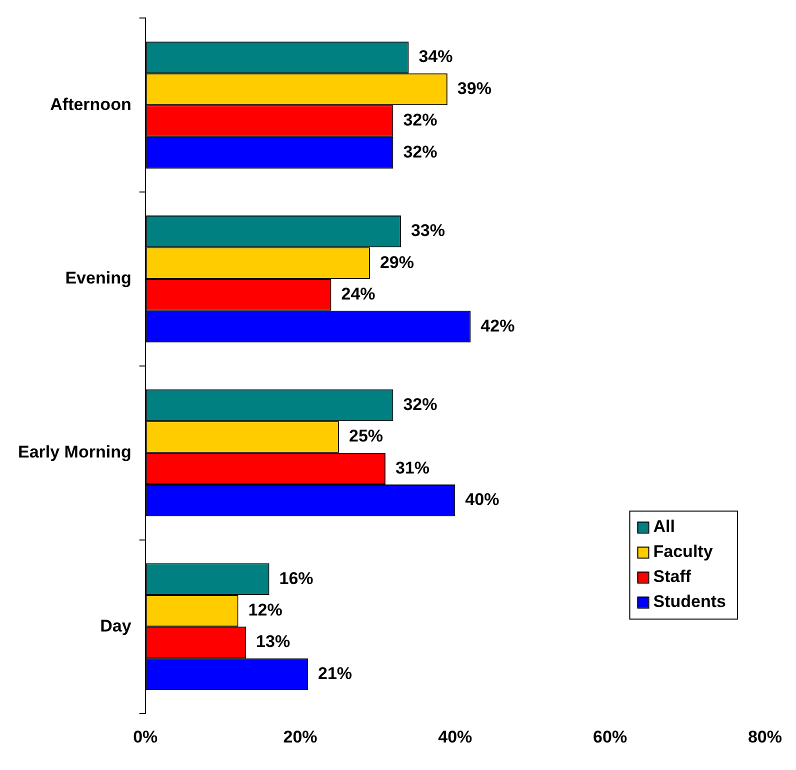 This screenshot has height=770, width=796. I want to click on y-tick-label: Evening, so click(98, 278).